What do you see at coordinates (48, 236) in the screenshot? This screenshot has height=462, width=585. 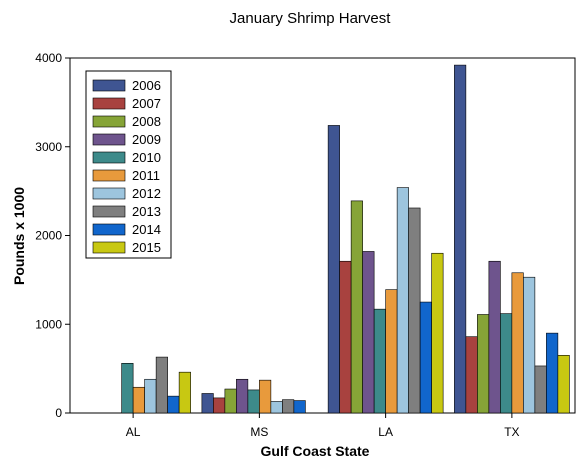 I see `y-tick-label: 2000` at bounding box center [48, 236].